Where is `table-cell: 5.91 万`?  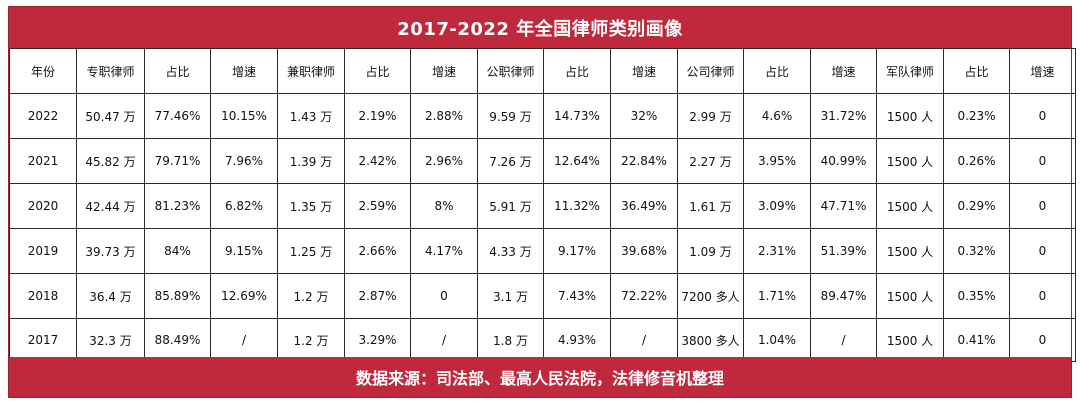
table-cell: 5.91 万 is located at coordinates (510, 206).